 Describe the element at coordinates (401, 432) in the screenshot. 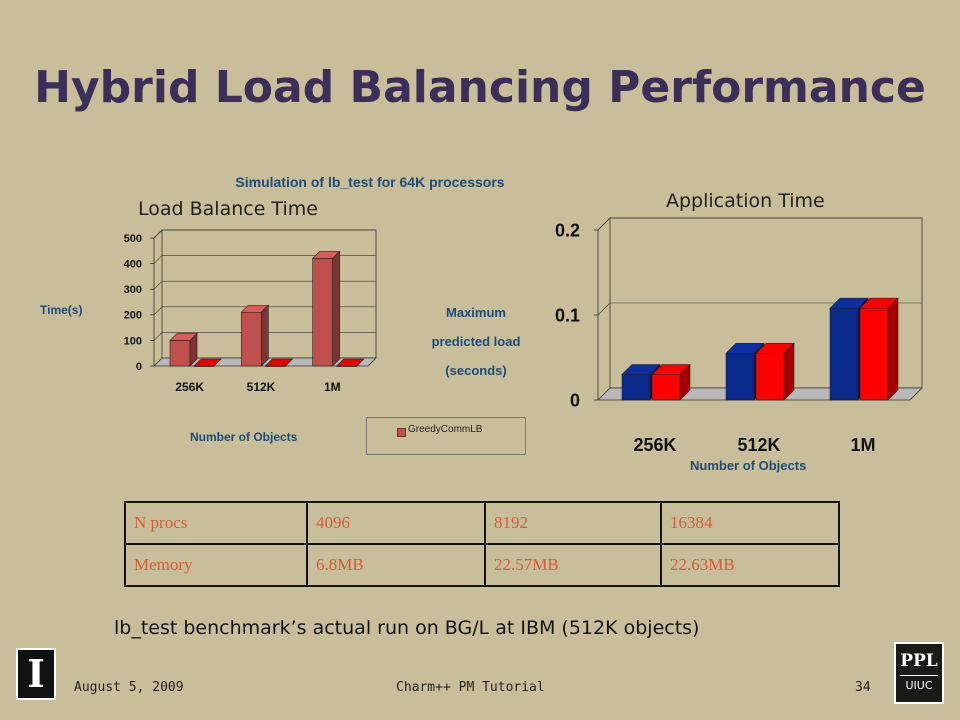

I see `legend-swatch` at that location.